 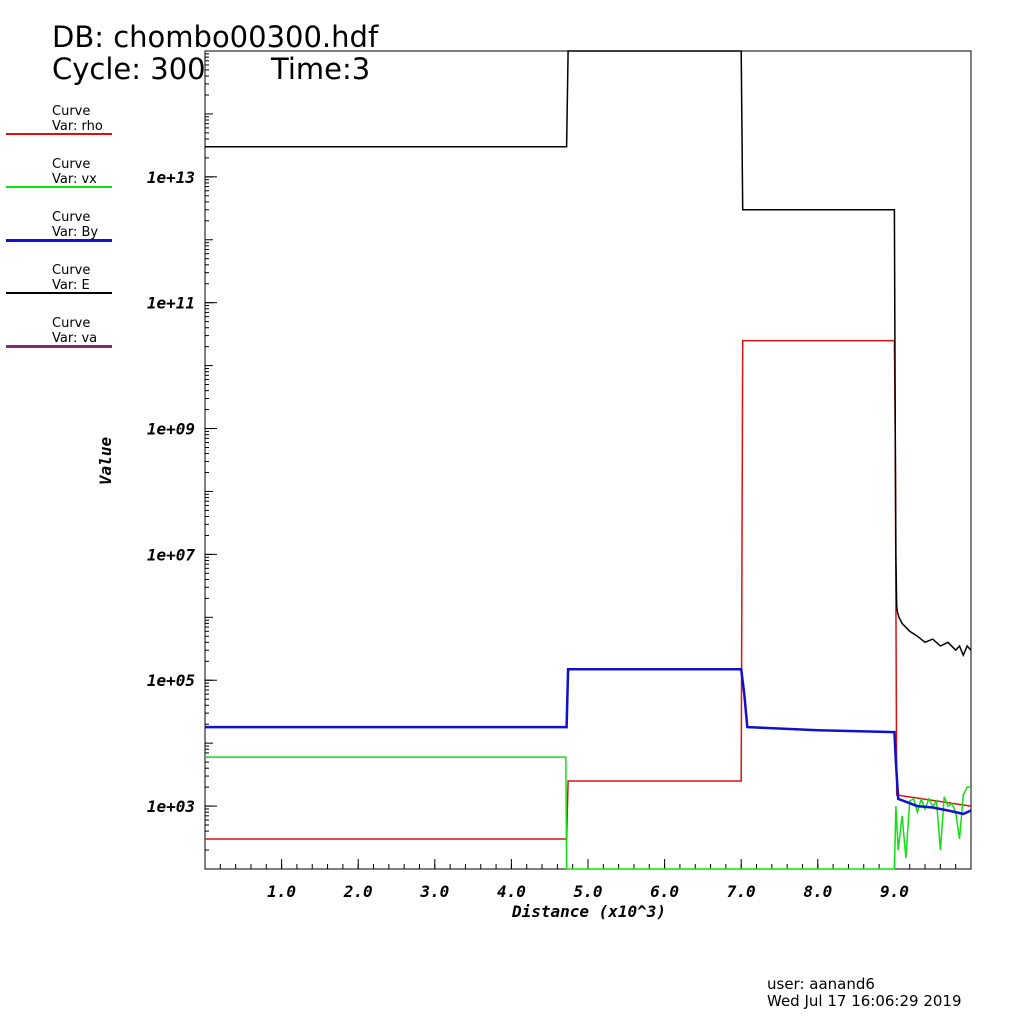 I want to click on legend-item-by: Curve Var: By, so click(x=60, y=230).